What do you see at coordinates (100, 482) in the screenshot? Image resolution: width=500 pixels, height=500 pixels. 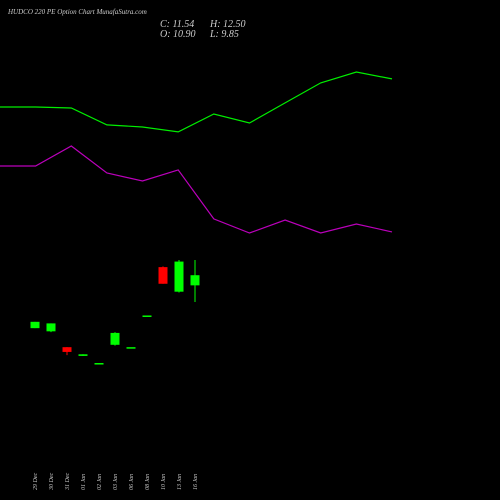 I see `x-tick-label: 02 Jan` at bounding box center [100, 482].